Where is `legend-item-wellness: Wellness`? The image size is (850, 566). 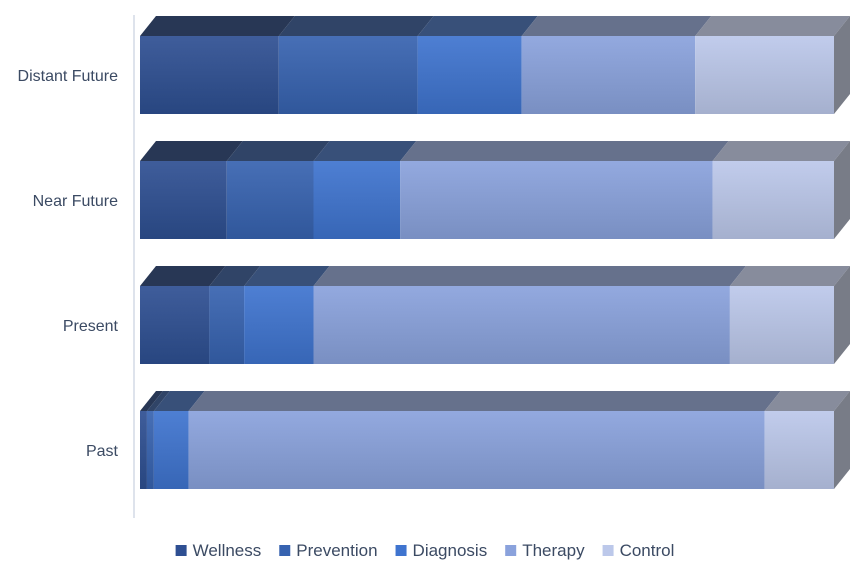 legend-item-wellness: Wellness is located at coordinates (218, 550).